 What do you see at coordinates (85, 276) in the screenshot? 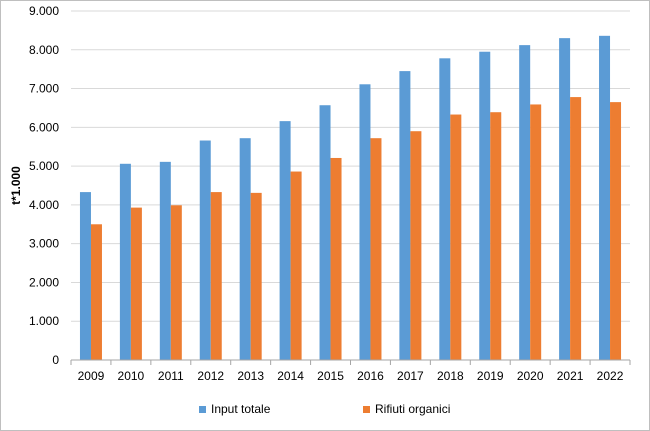
I see `bar-input-totale-2009` at bounding box center [85, 276].